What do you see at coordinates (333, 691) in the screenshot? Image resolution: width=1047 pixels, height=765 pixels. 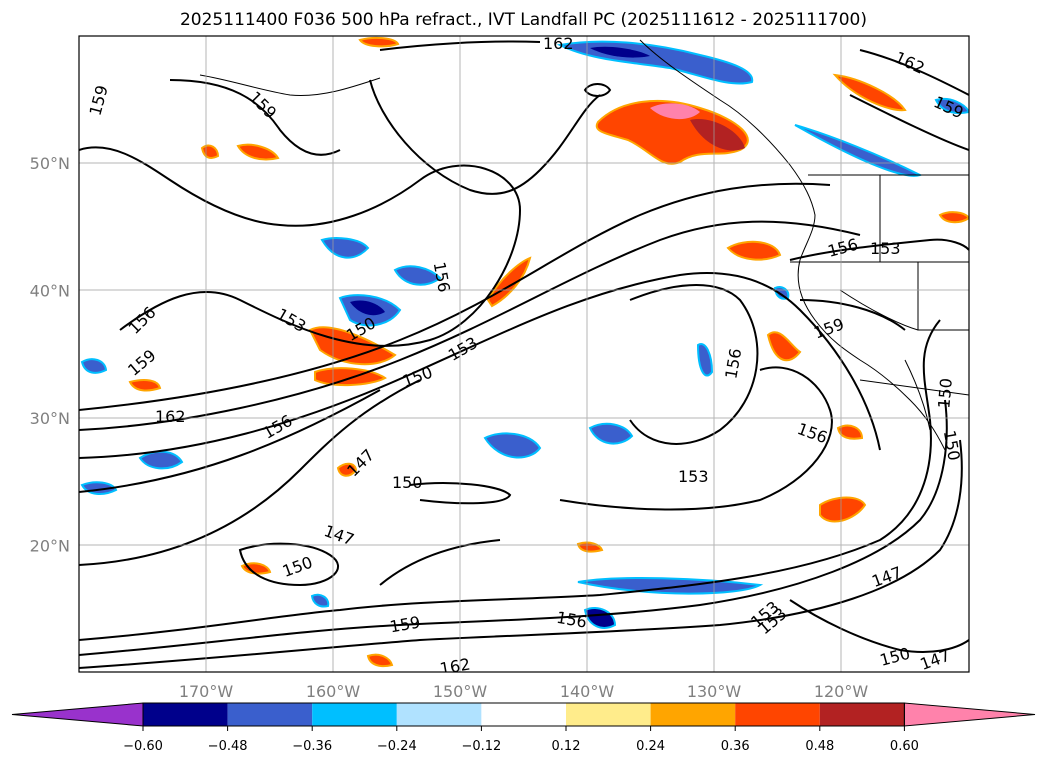 I see `lon-tick-label: 160°W` at bounding box center [333, 691].